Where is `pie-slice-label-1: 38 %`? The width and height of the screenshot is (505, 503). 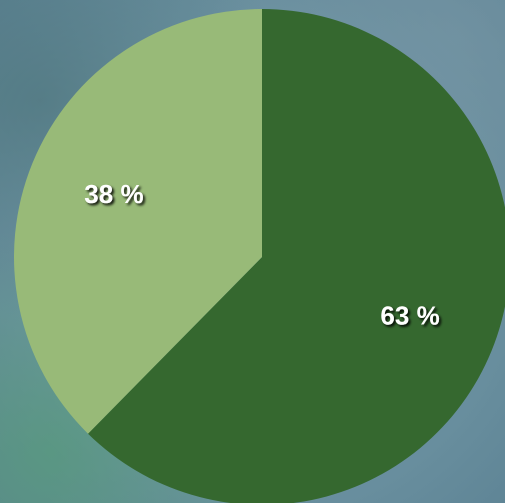
pie-slice-label-1: 38 % is located at coordinates (113, 194).